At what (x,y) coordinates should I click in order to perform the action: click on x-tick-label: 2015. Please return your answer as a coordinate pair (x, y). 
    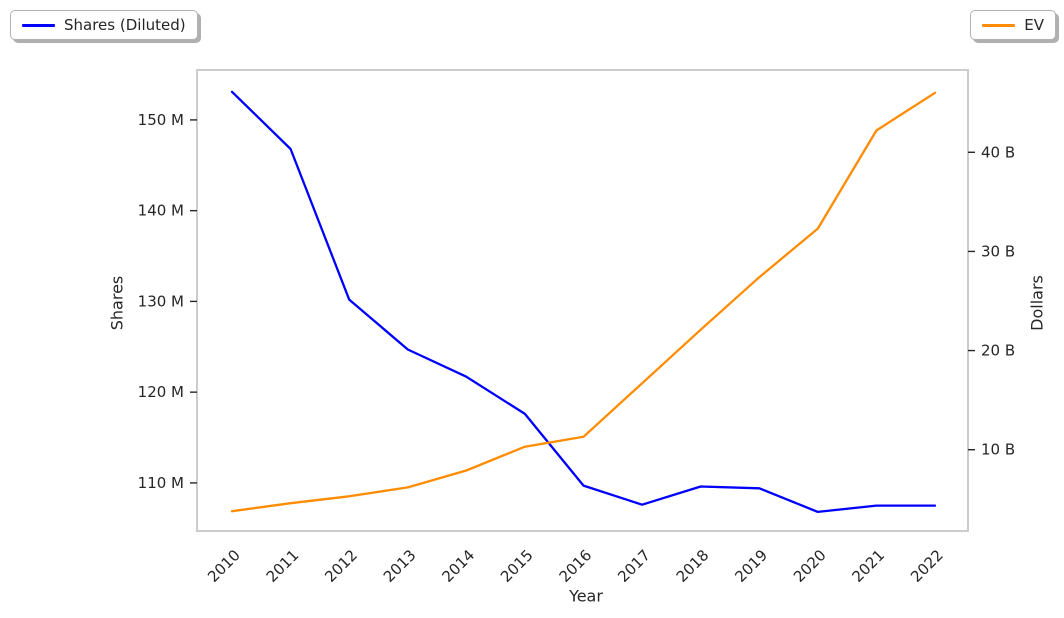
    Looking at the image, I should click on (517, 566).